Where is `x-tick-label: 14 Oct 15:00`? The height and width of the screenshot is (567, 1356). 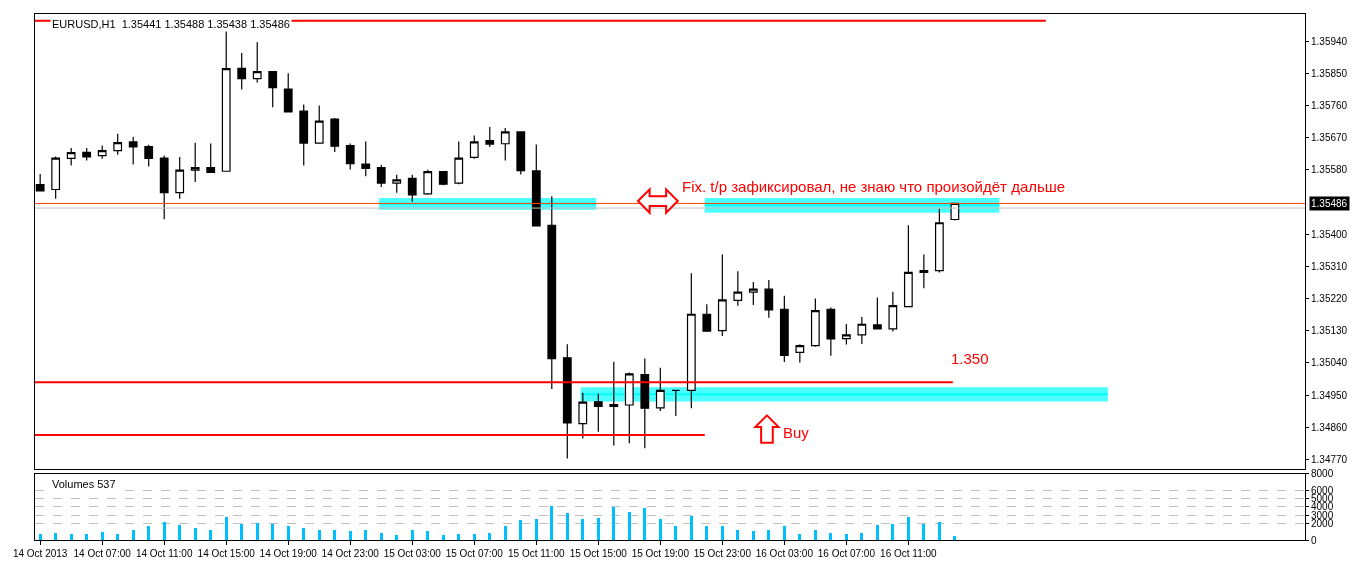
x-tick-label: 14 Oct 15:00 is located at coordinates (226, 553).